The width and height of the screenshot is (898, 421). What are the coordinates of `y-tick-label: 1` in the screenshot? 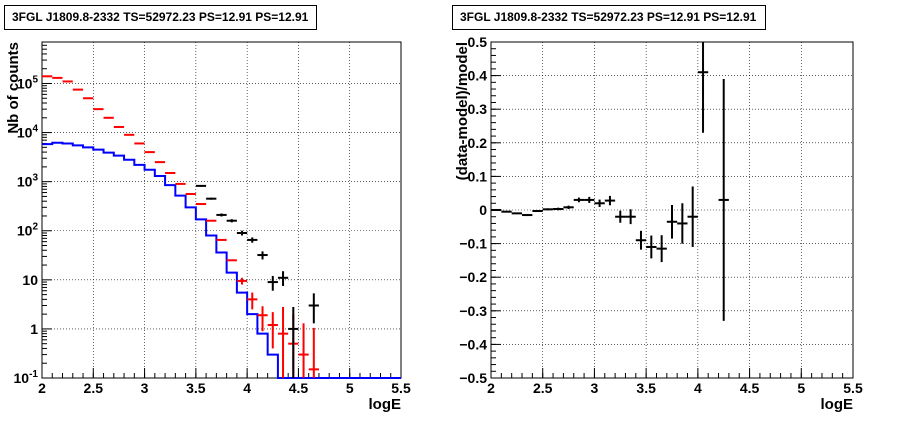 It's located at (34, 329).